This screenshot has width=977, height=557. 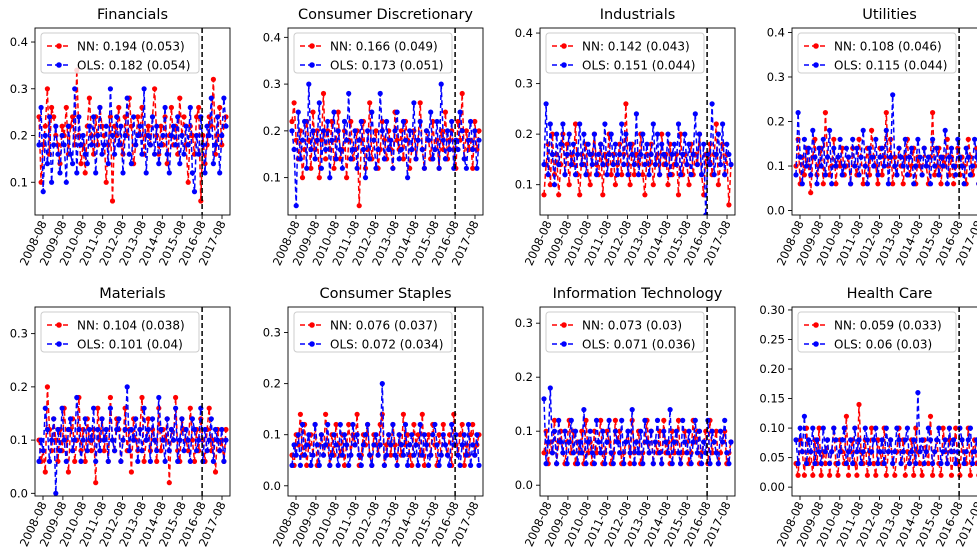 I want to click on y-tick-label: 0.4, so click(x=272, y=37).